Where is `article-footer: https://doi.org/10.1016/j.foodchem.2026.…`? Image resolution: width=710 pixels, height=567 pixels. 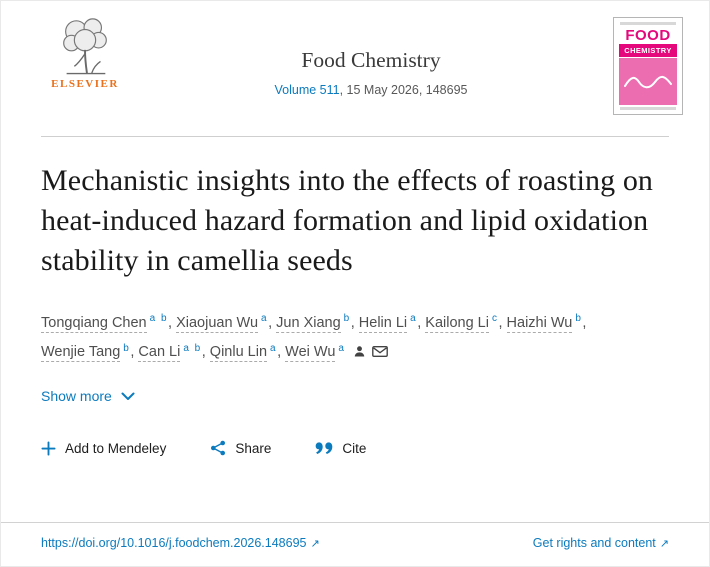 article-footer: https://doi.org/10.1016/j.foodchem.2026.… is located at coordinates (355, 544).